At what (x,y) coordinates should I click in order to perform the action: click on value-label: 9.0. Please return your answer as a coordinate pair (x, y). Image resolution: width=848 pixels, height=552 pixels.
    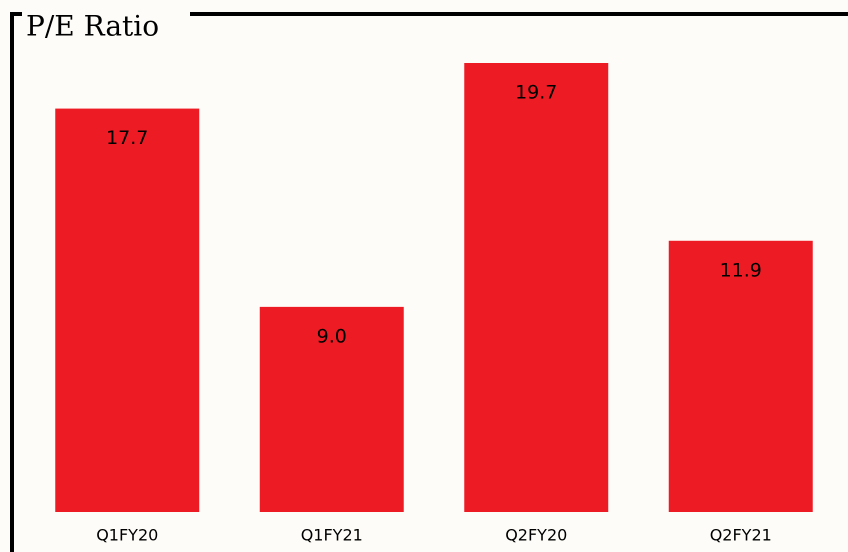
    Looking at the image, I should click on (332, 336).